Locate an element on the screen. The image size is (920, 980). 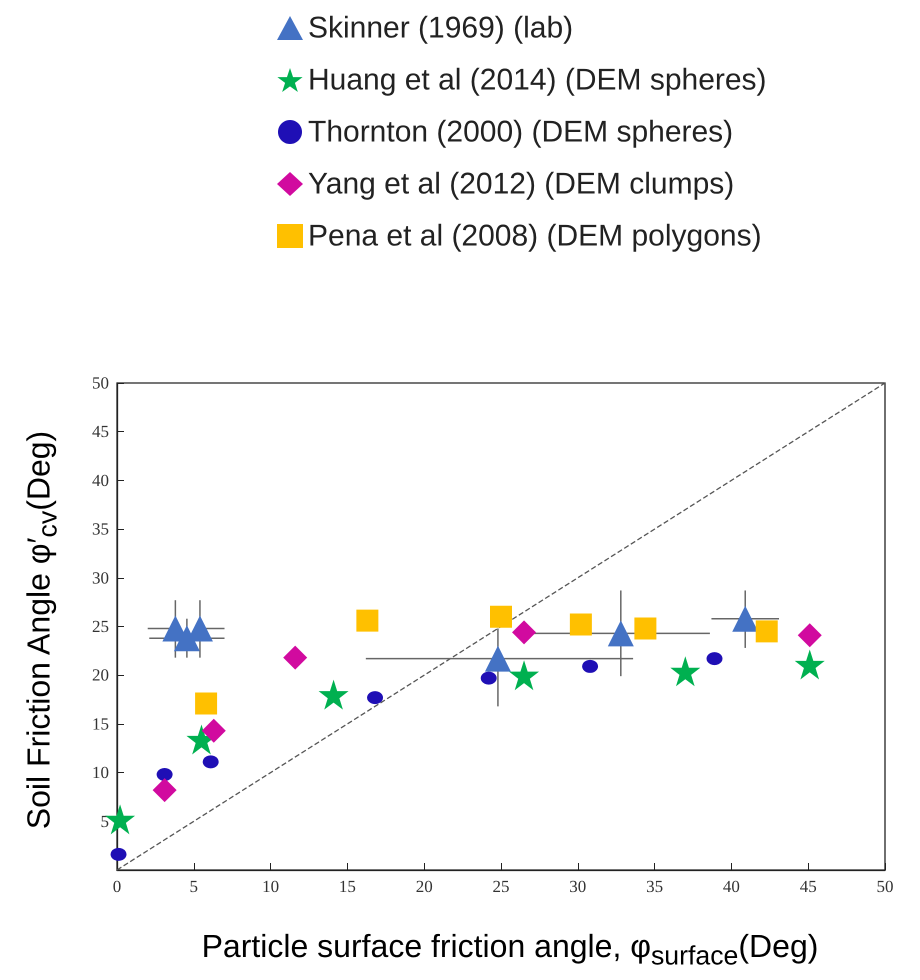
legend-label: Huang et al (2014) (DEM spheres) is located at coordinates (537, 80).